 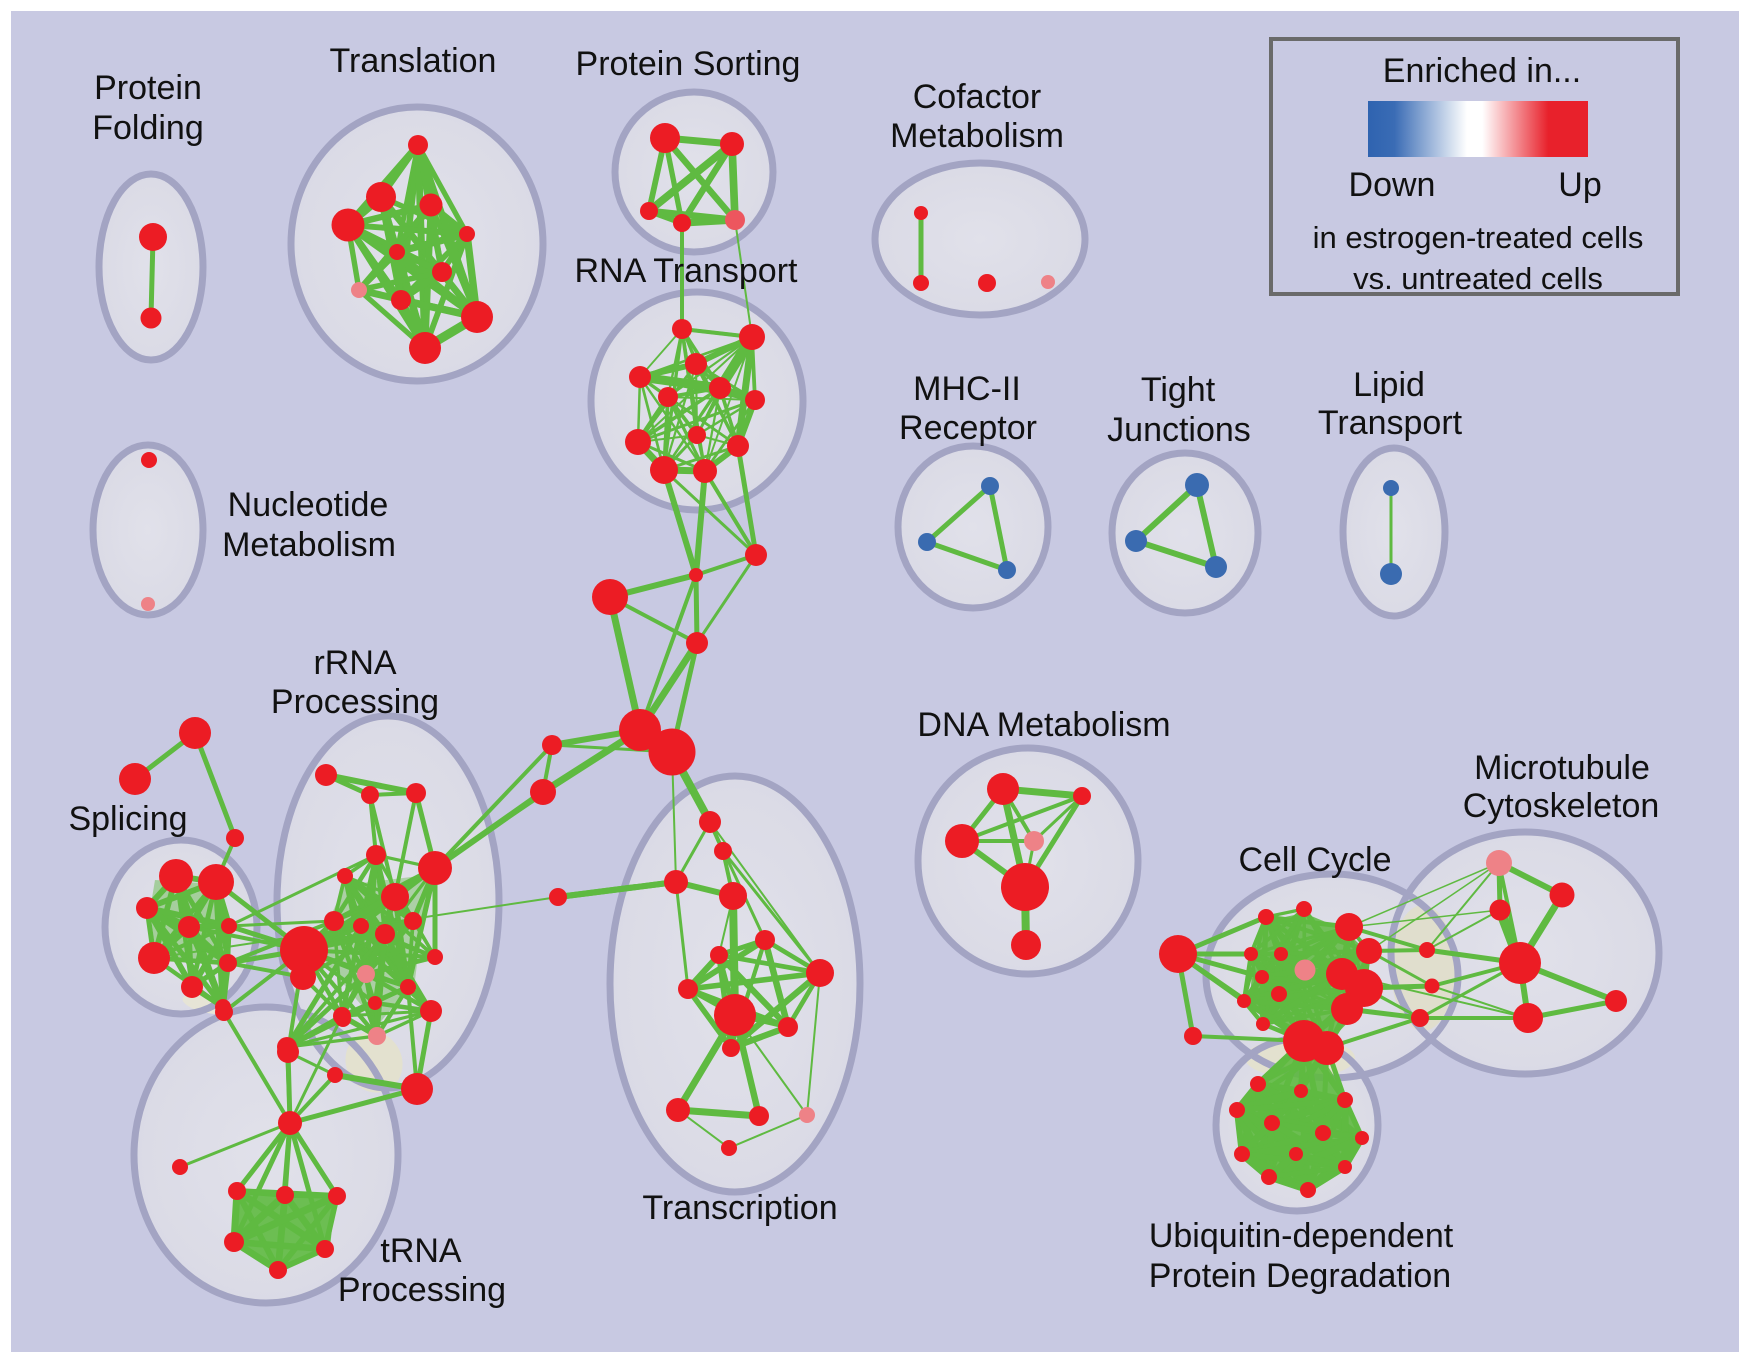 I want to click on svg-text: Junctions, so click(x=1179, y=430).